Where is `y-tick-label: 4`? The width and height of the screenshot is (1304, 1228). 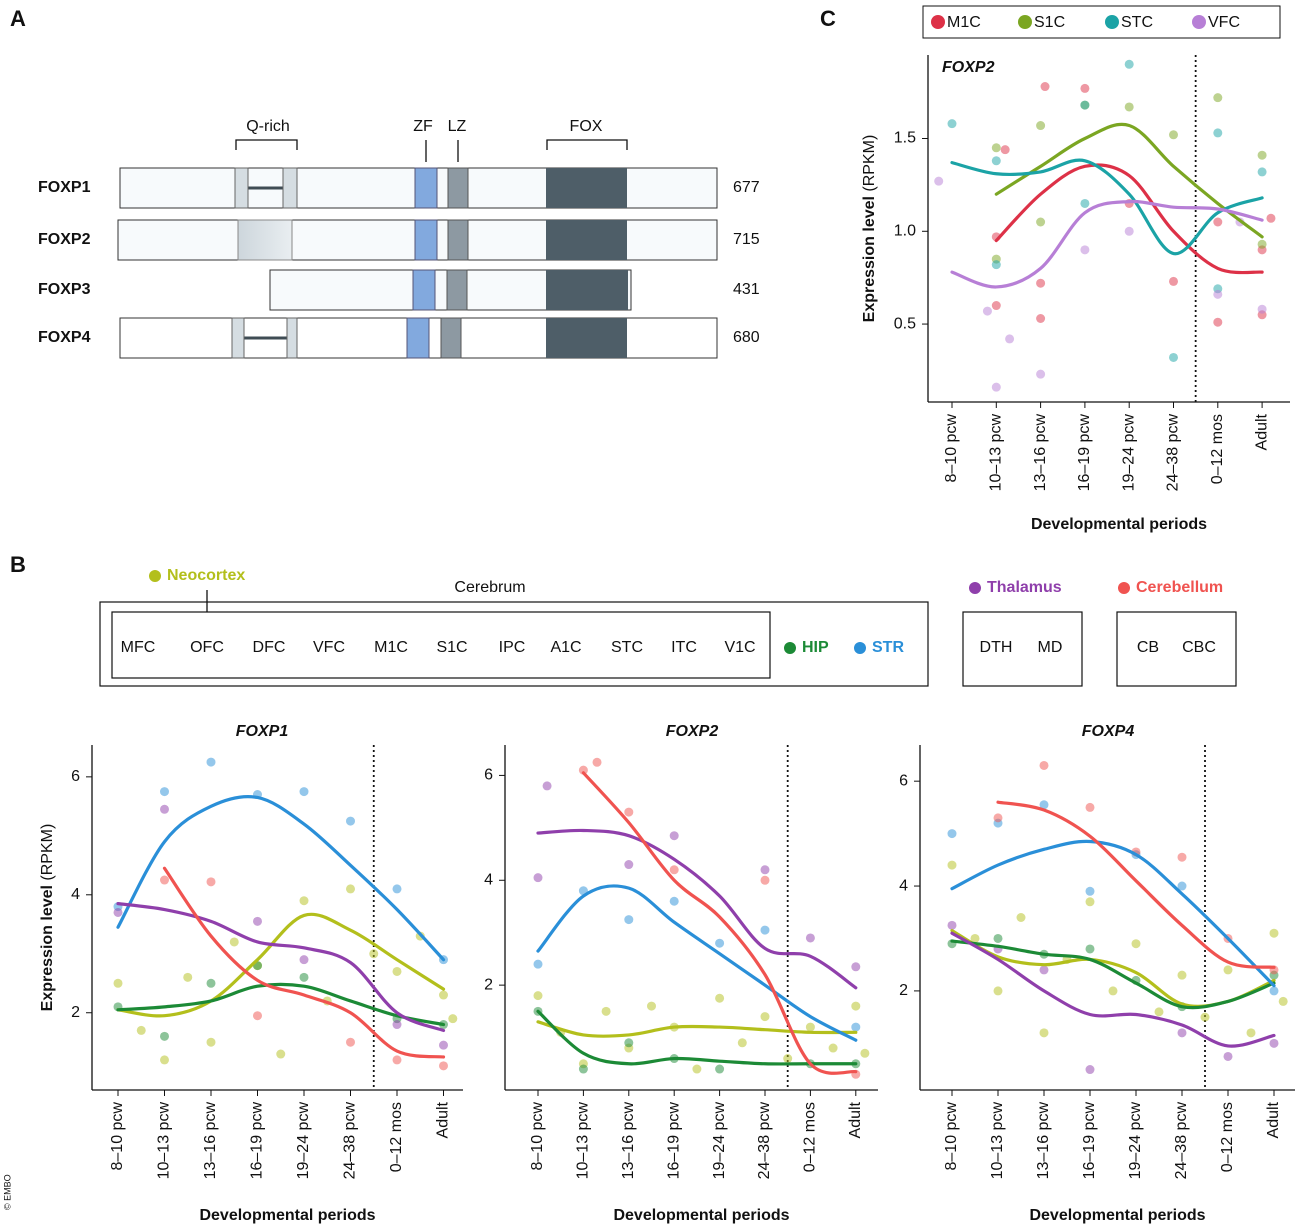 y-tick-label: 4 is located at coordinates (903, 885).